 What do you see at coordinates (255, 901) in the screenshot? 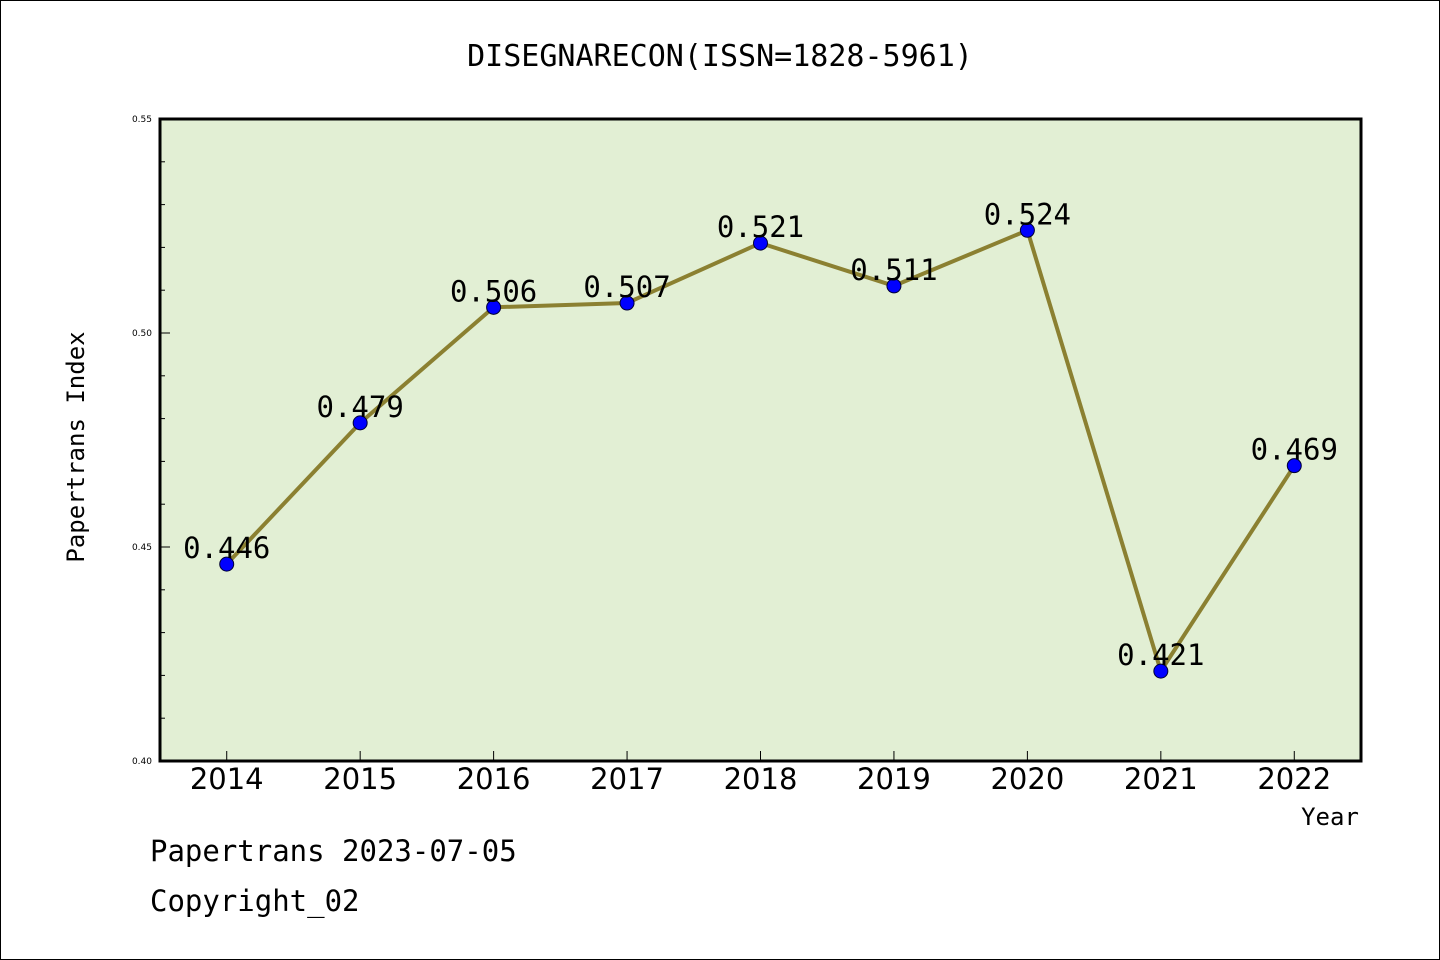
I see `footer-copyright-text: Copyright_02` at bounding box center [255, 901].